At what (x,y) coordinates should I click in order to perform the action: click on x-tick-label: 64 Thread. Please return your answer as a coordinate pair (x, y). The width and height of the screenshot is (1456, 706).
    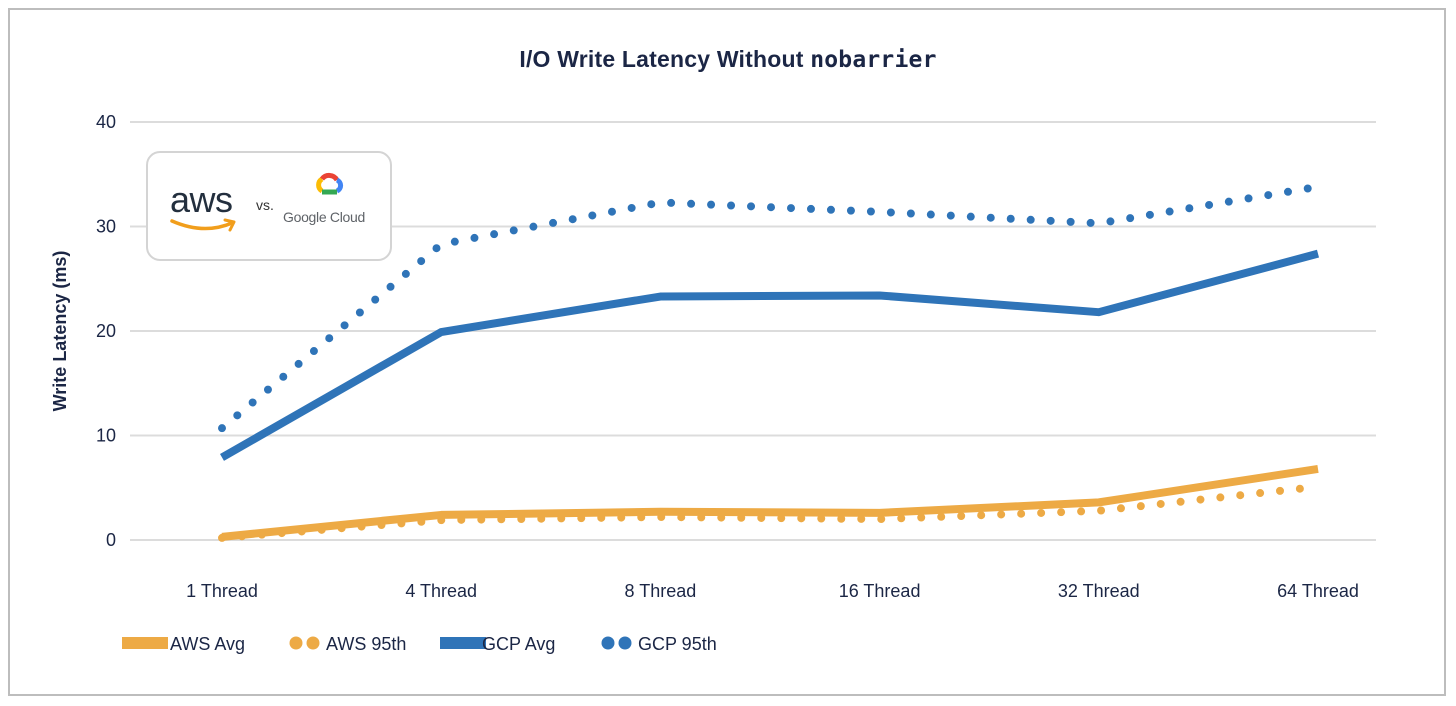
    Looking at the image, I should click on (1318, 591).